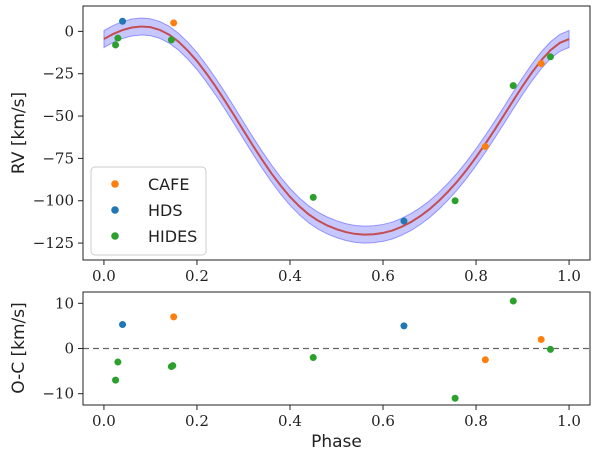  I want to click on rv-x-tick-label: 1.0, so click(569, 276).